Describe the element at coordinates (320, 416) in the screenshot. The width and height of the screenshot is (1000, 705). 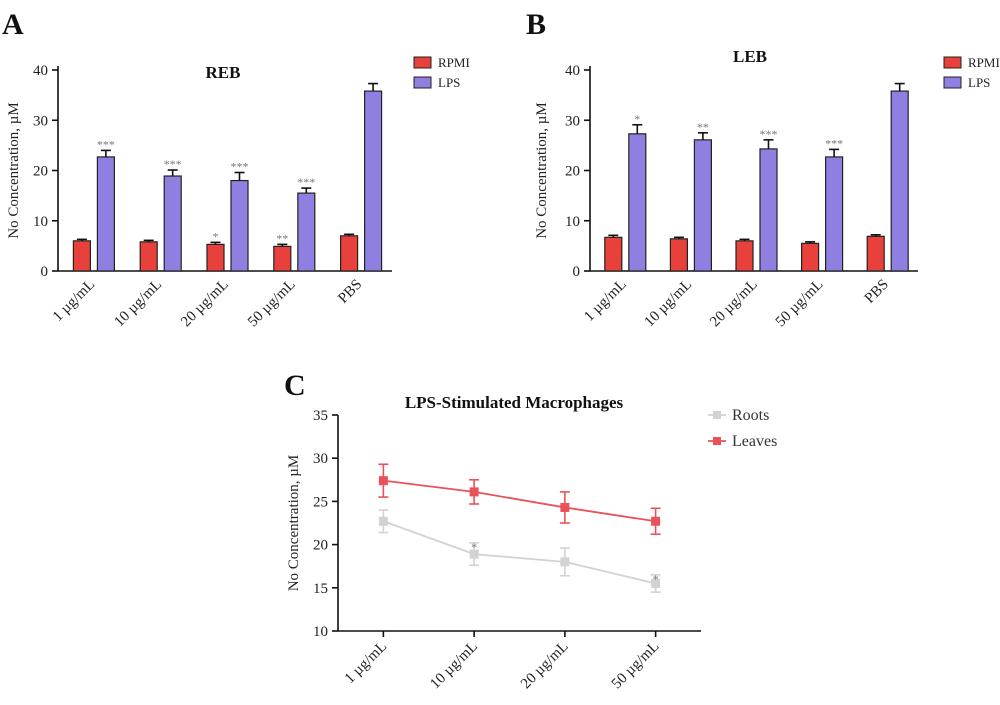
I see `y-tick-label: 35` at that location.